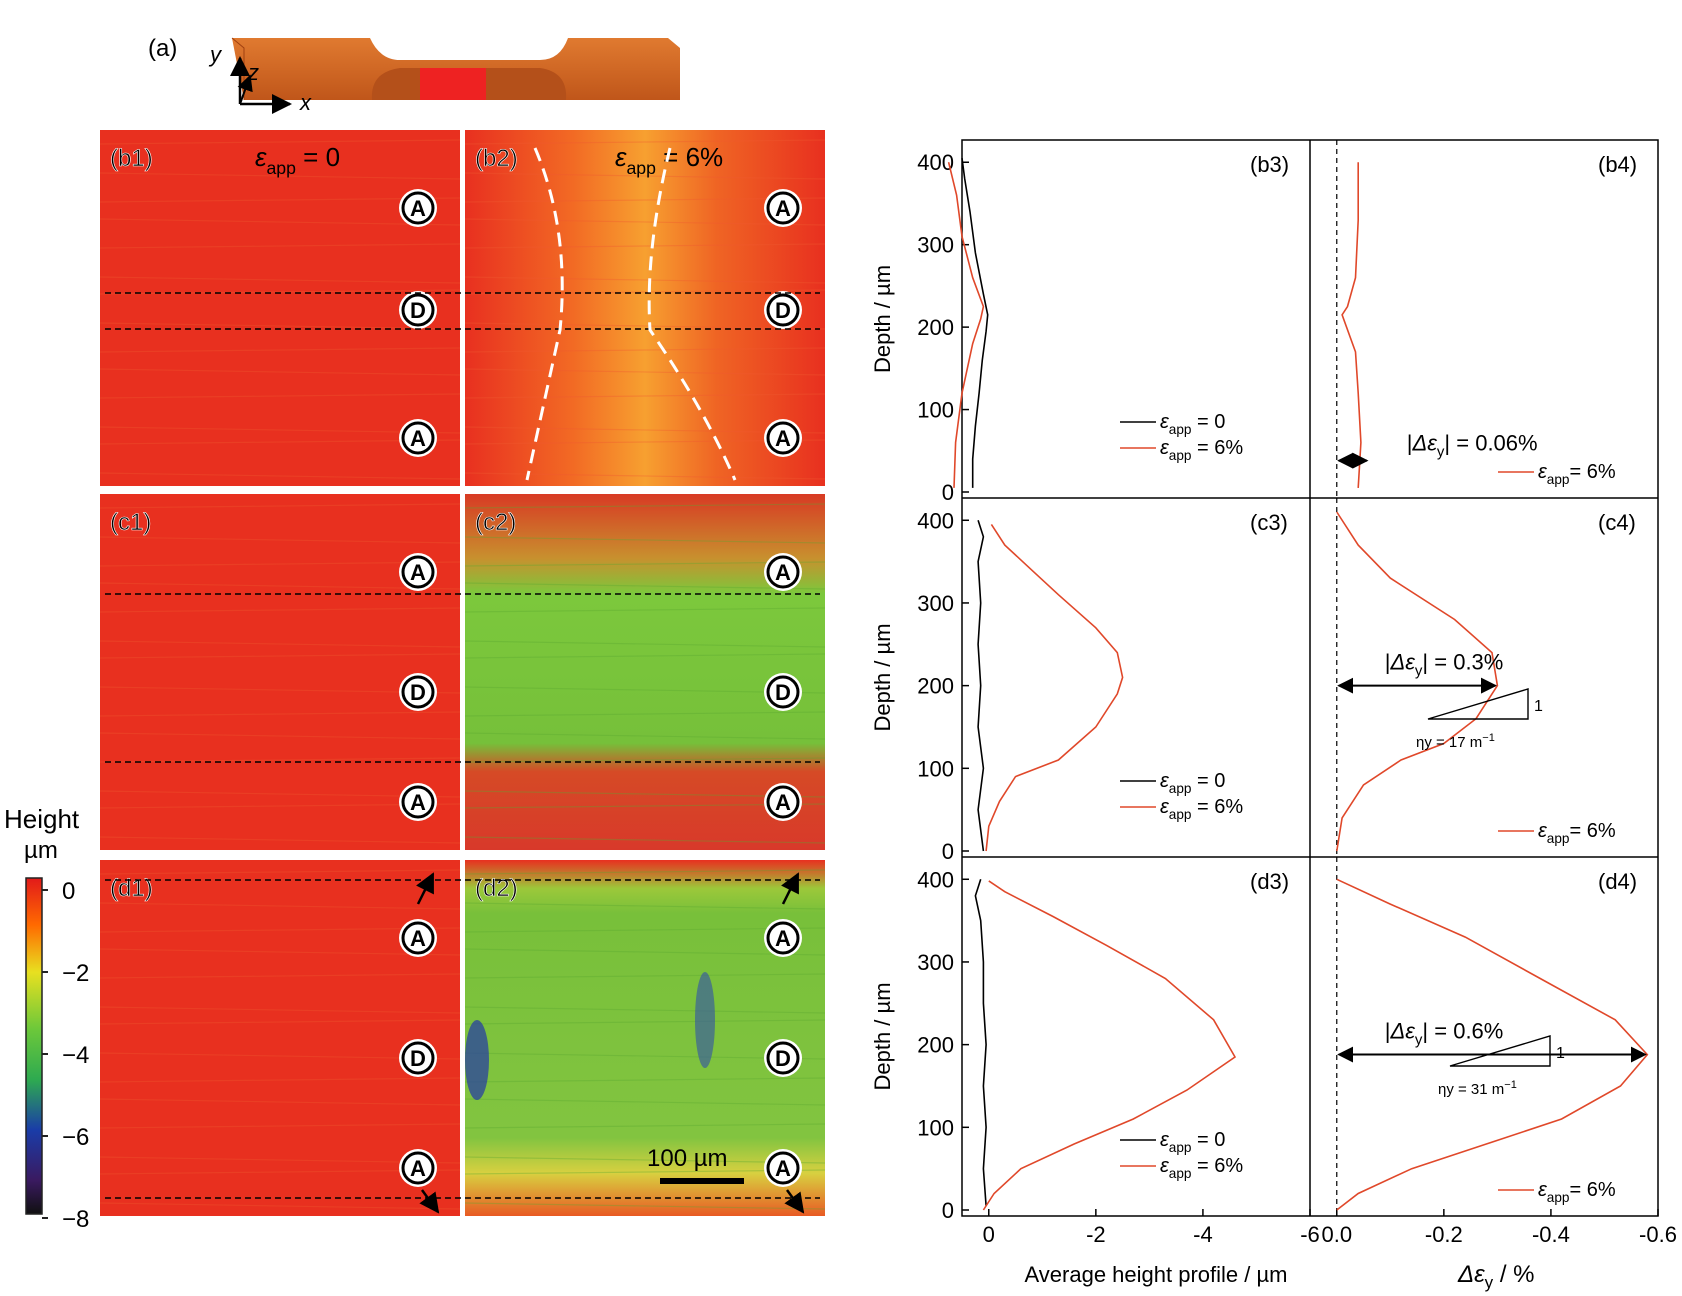  What do you see at coordinates (68, 891) in the screenshot?
I see `colorbar-tick-label: 0` at bounding box center [68, 891].